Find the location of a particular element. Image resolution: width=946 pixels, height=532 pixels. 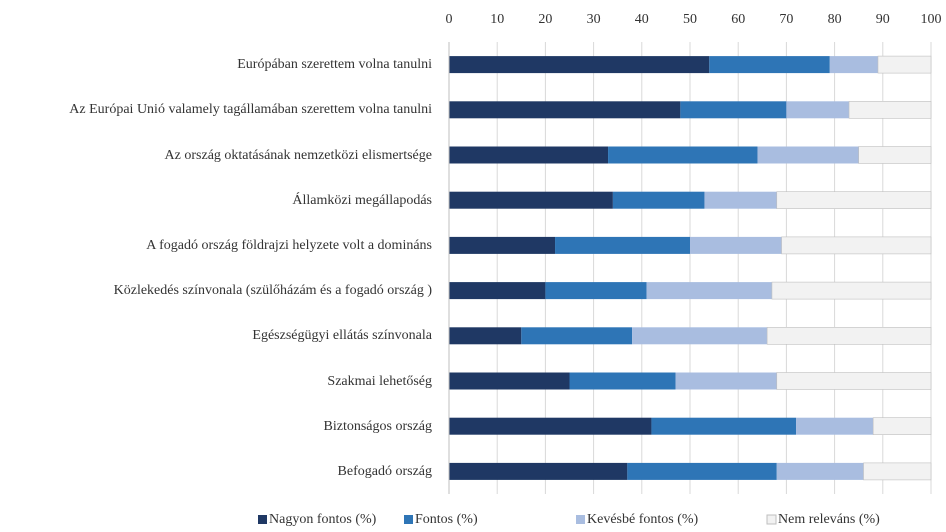

x-tick-label: 40 is located at coordinates (642, 19).